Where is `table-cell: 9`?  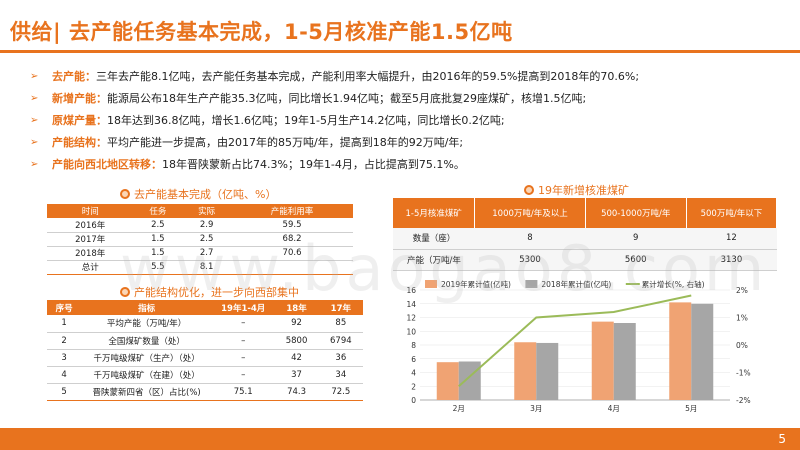
table-cell: 9 is located at coordinates (636, 239).